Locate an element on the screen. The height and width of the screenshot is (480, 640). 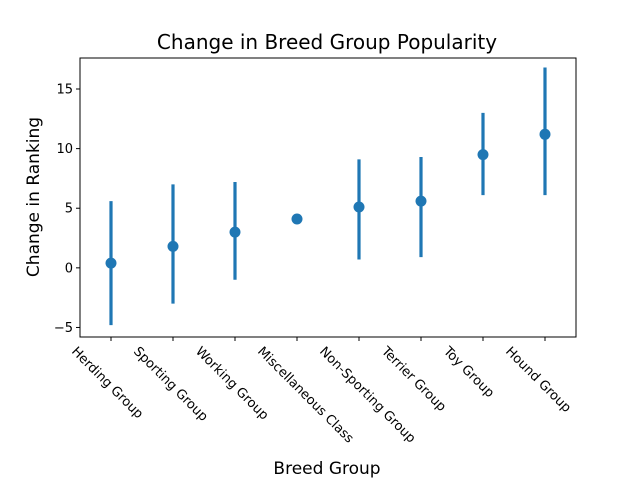
y-tick-label: 15 is located at coordinates (64, 90).